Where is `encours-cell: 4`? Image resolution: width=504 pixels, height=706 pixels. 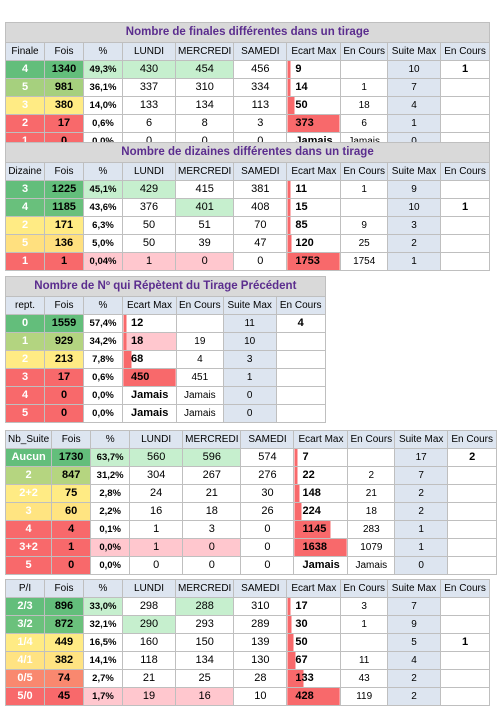
encours-cell: 4 is located at coordinates (200, 359).